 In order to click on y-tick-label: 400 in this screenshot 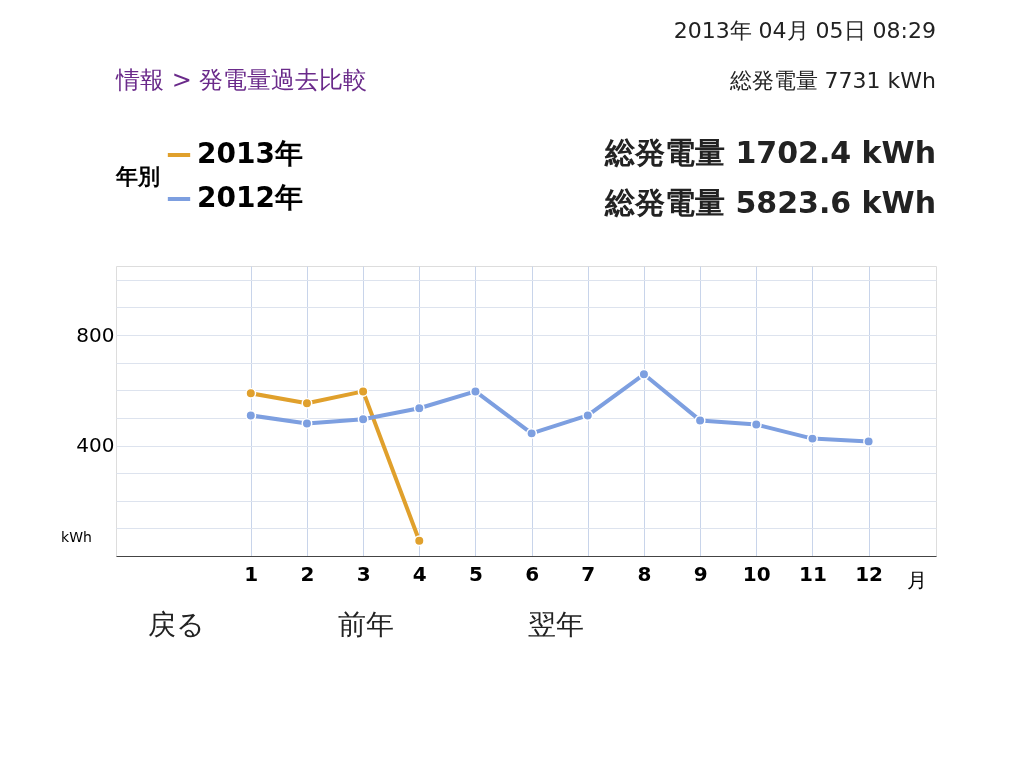, I will do `click(95, 445)`.